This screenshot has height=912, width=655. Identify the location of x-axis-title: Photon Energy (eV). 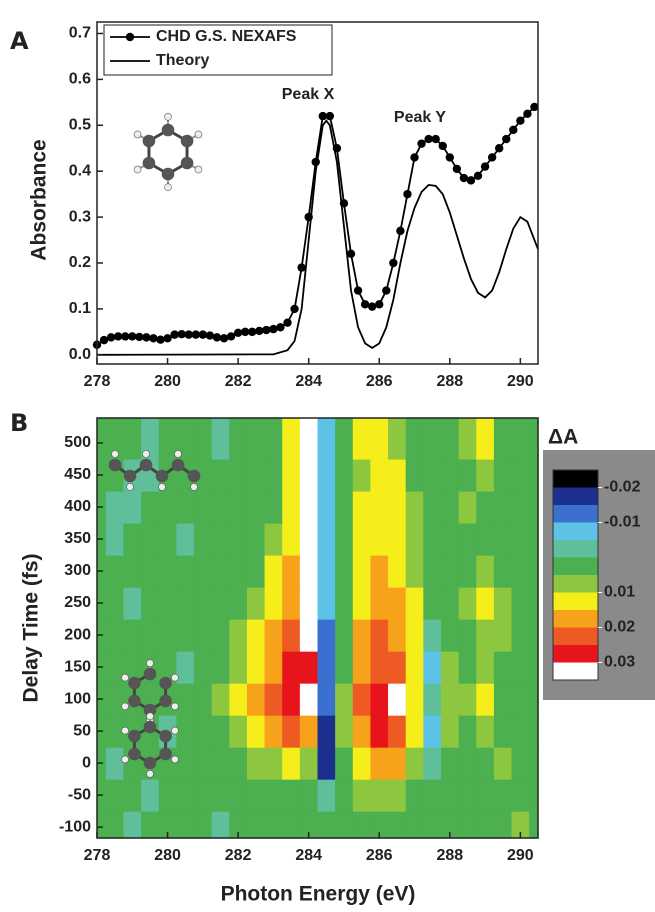
(318, 894).